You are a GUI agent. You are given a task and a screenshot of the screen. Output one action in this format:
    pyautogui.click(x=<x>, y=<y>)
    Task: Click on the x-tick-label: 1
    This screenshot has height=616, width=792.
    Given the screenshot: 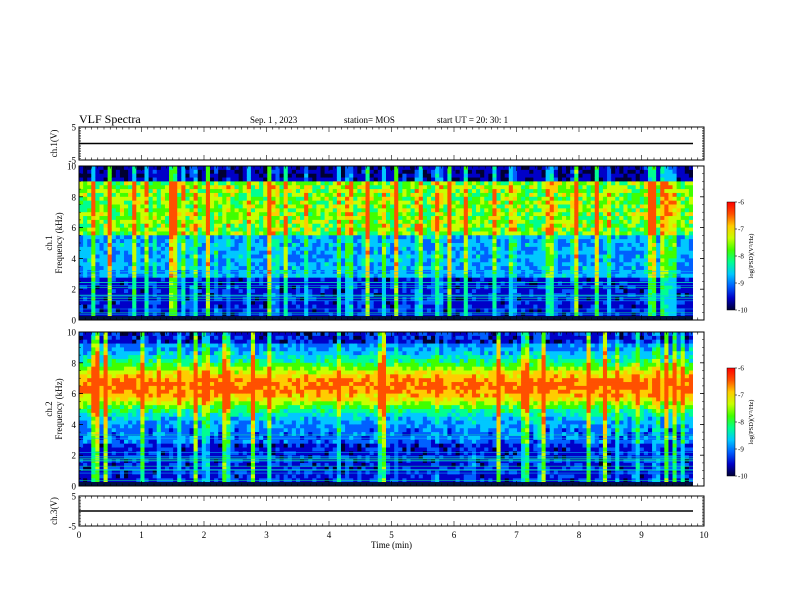 What is the action you would take?
    pyautogui.click(x=141, y=535)
    